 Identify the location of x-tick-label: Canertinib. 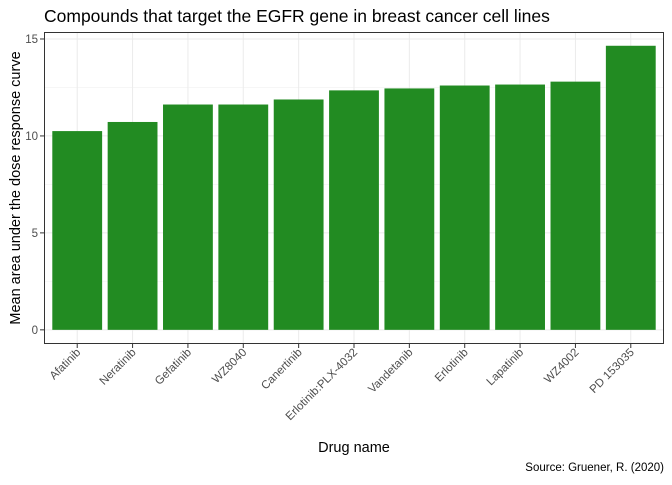
(282, 370).